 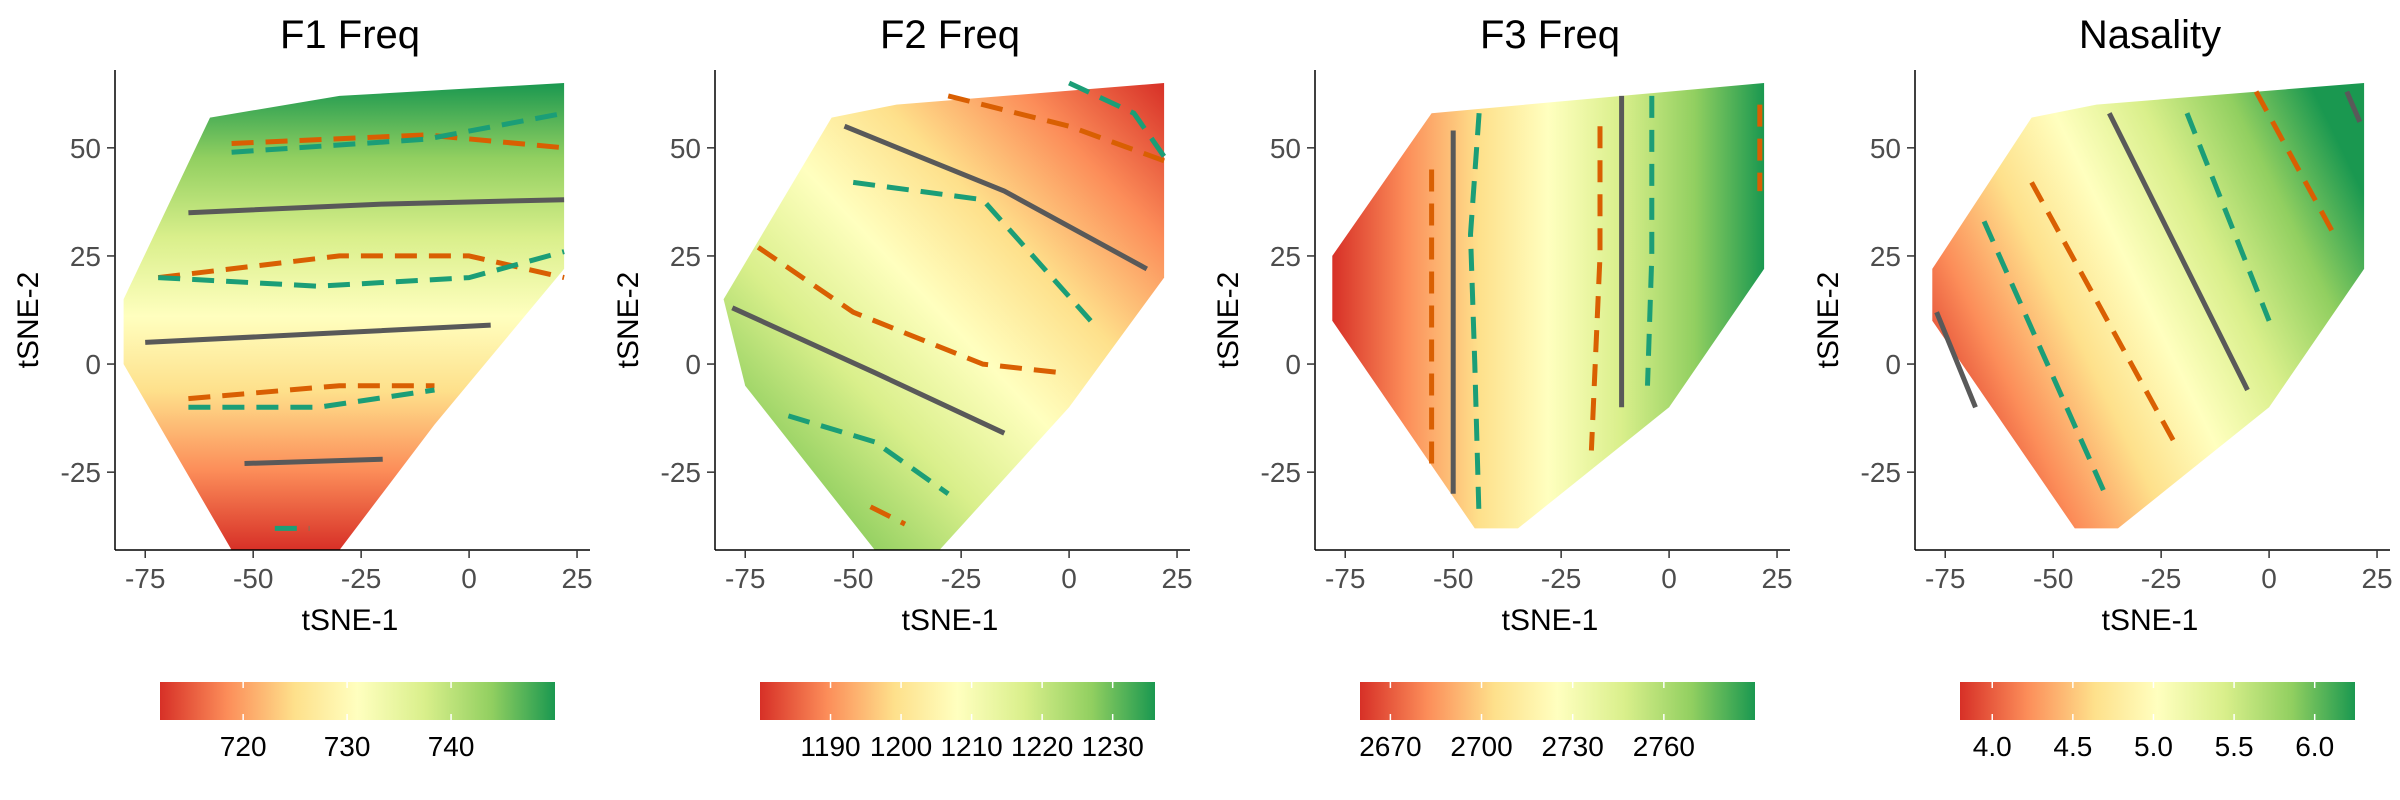 I want to click on colorbar-tick-label: 6.0, so click(x=2314, y=746).